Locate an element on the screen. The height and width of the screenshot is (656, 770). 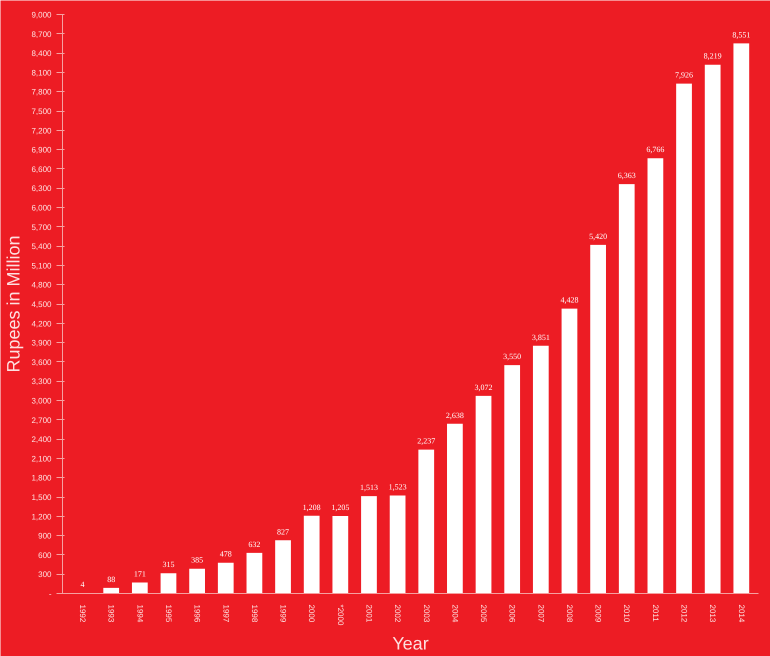
x-tick-label: 1993 is located at coordinates (111, 613).